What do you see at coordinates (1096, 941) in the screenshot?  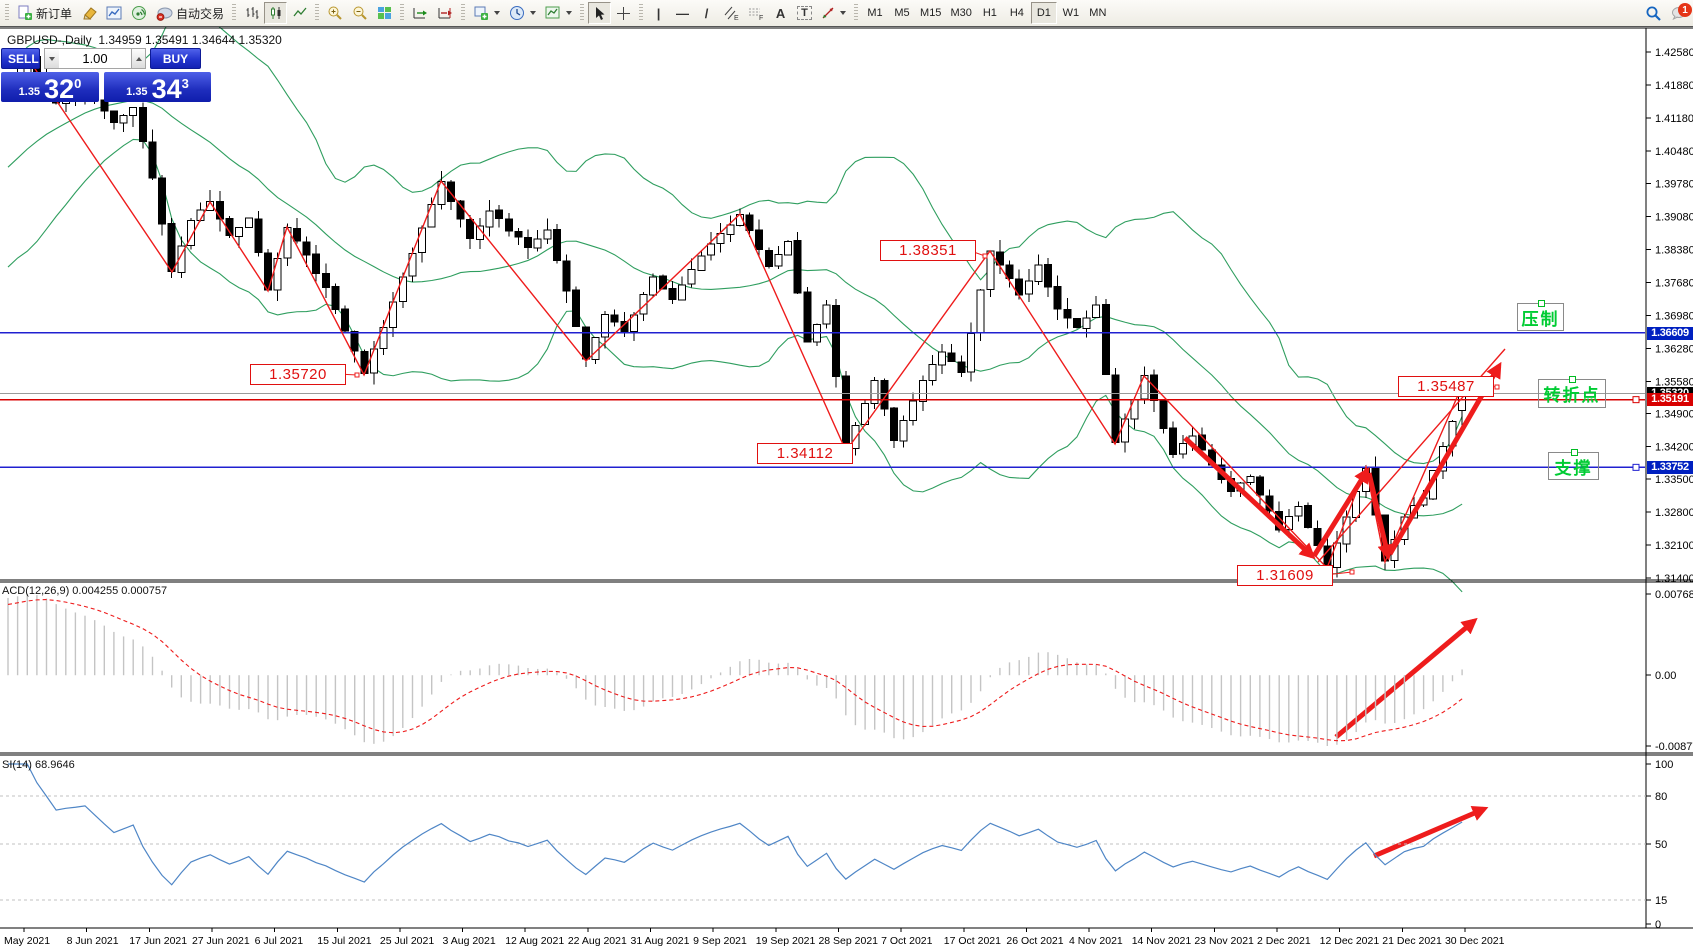 I see `date-label: 4 Nov 2021` at bounding box center [1096, 941].